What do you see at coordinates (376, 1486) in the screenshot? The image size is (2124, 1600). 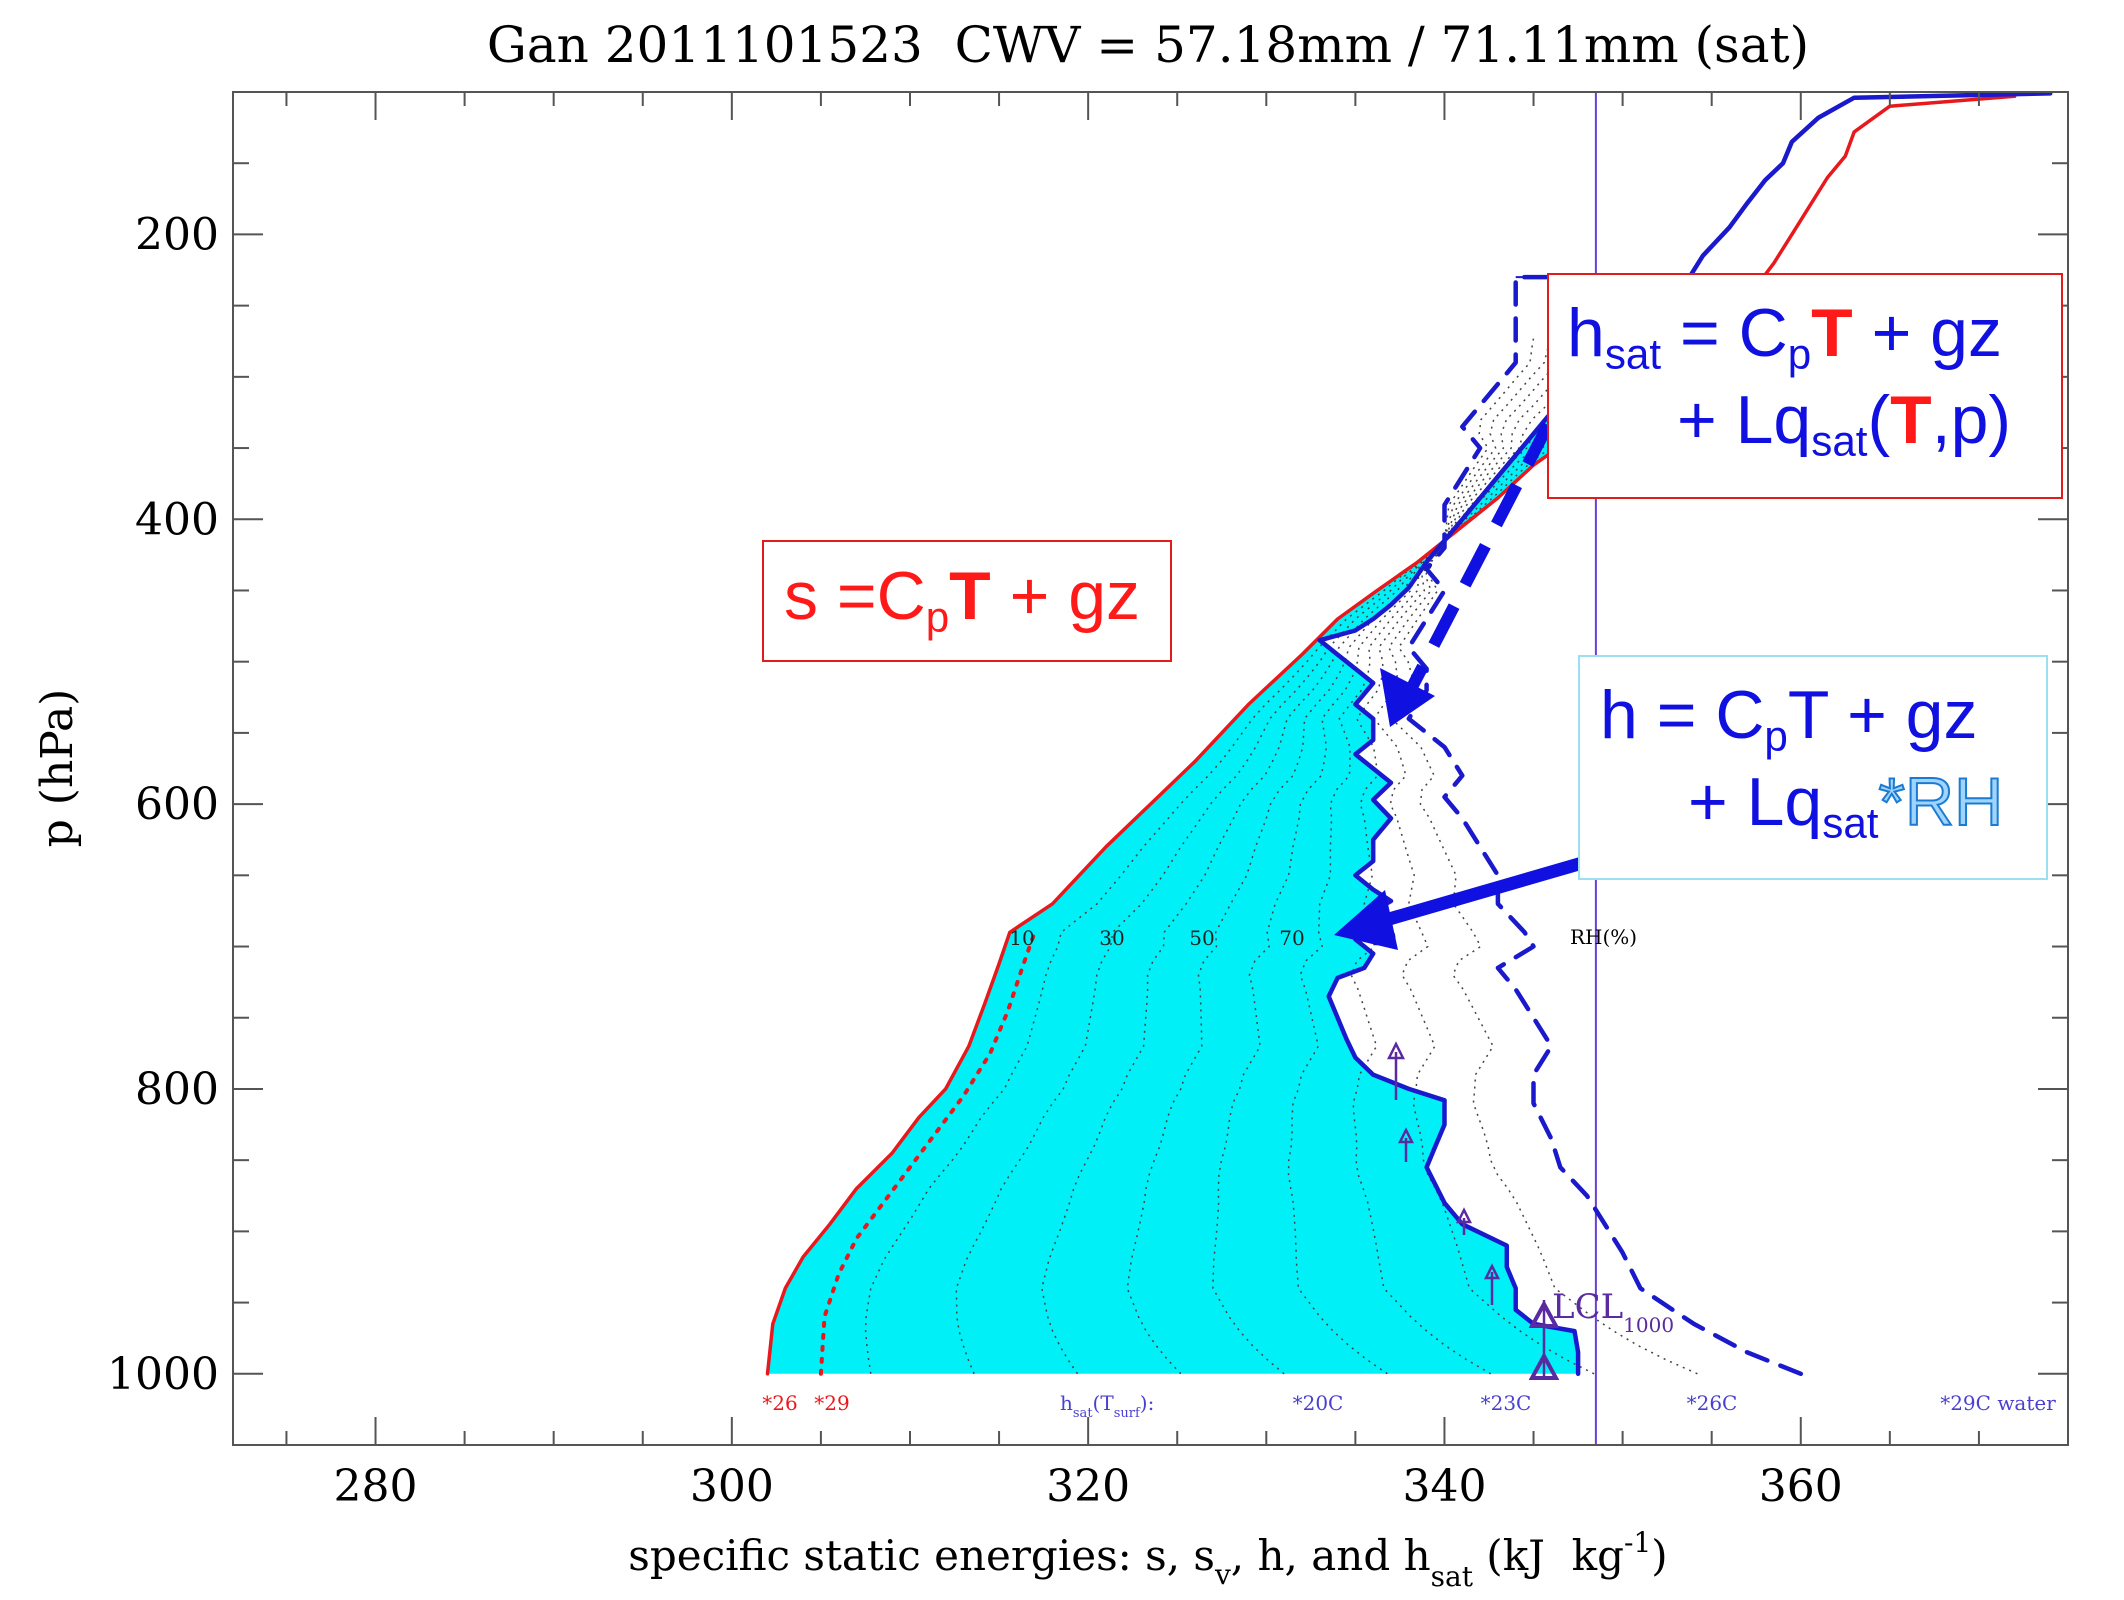 I see `x-tick-label: 280` at bounding box center [376, 1486].